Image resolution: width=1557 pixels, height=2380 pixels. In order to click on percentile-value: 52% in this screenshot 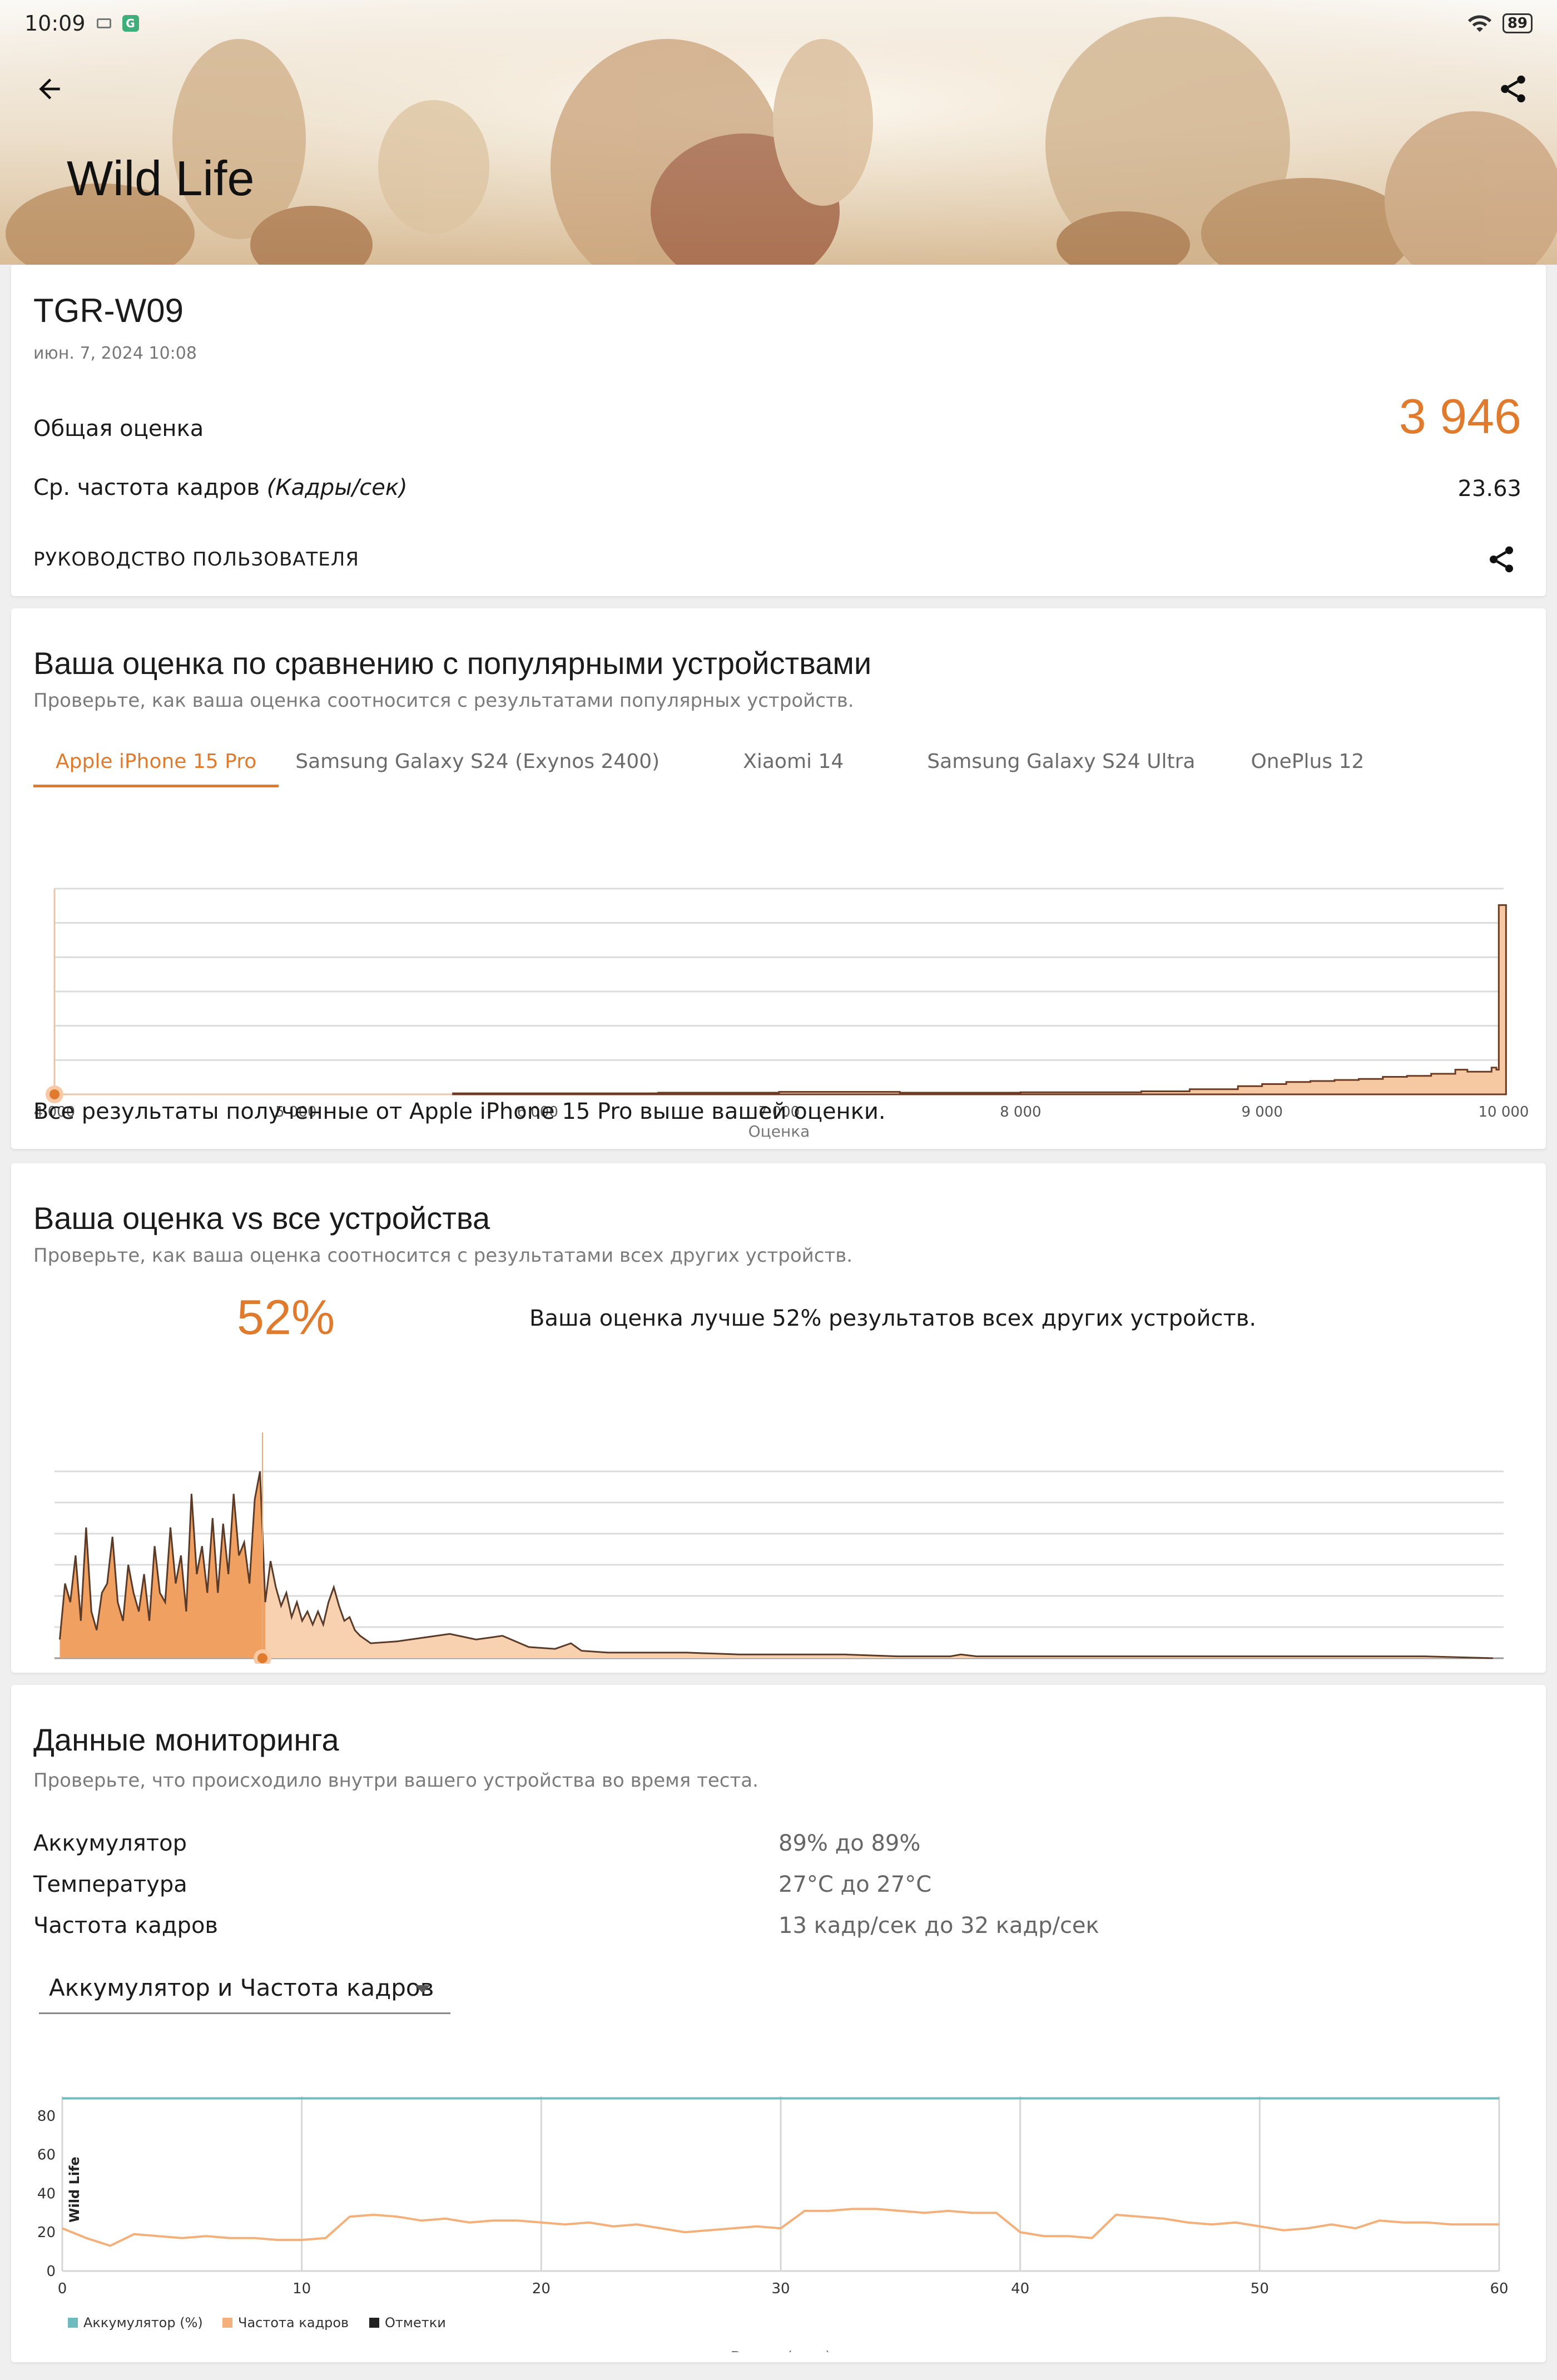, I will do `click(286, 1317)`.